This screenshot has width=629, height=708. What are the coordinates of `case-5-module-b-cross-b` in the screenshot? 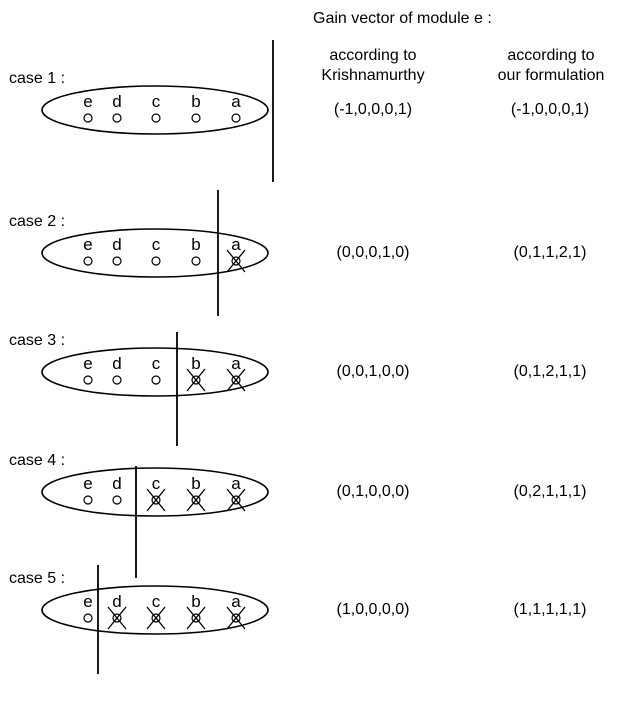 It's located at (196, 618).